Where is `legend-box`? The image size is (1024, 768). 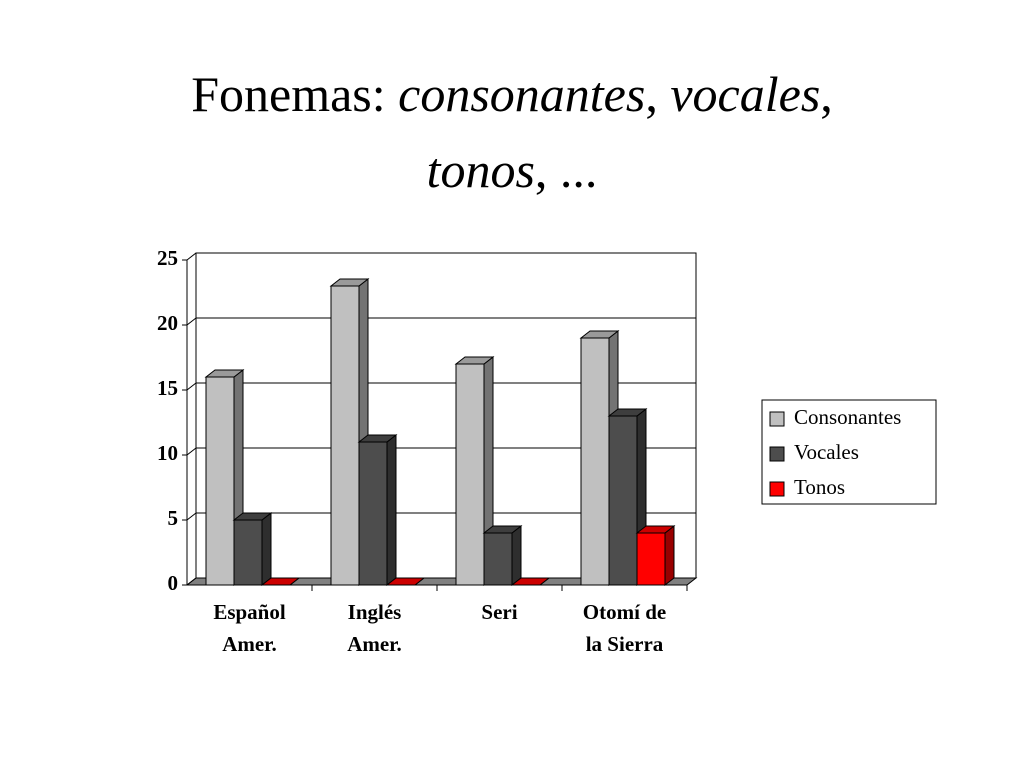
legend-box is located at coordinates (849, 452).